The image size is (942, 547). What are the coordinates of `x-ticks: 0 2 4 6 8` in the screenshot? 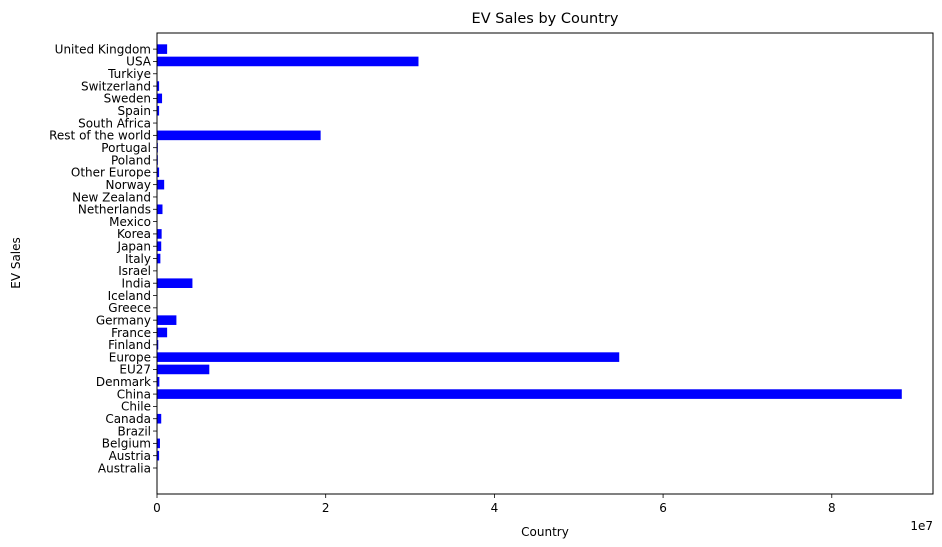 It's located at (494, 504).